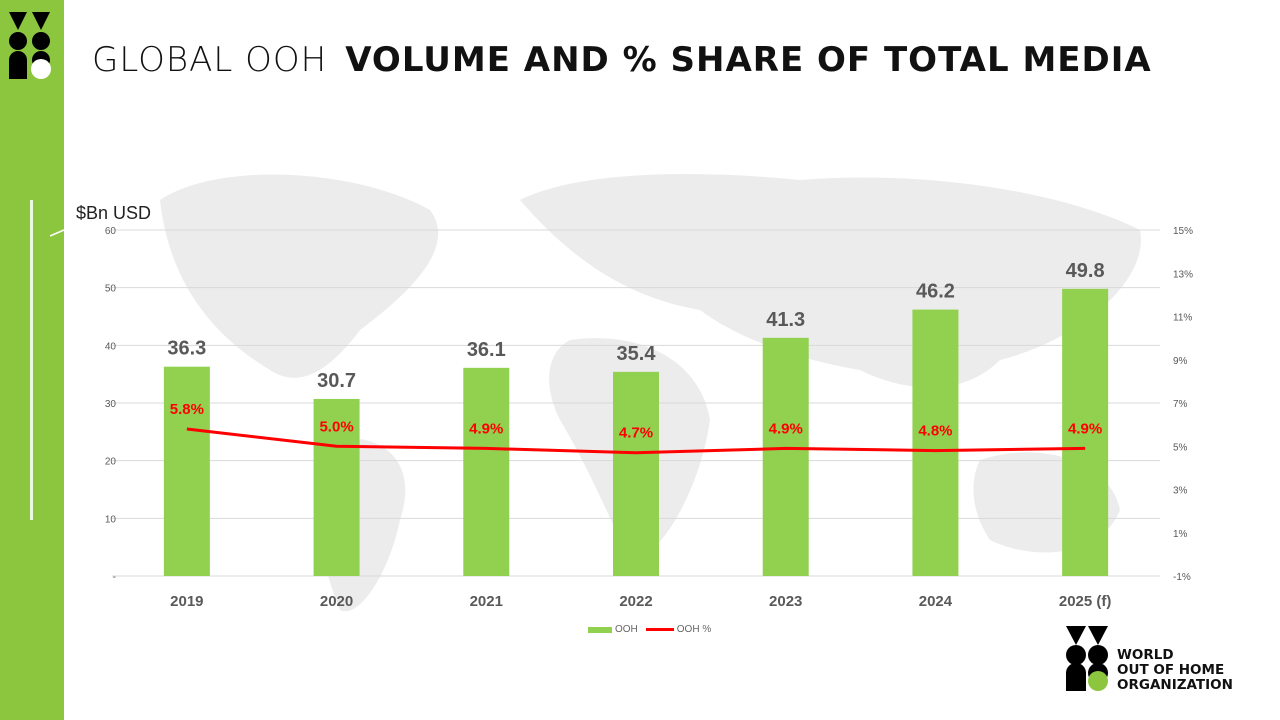 The width and height of the screenshot is (1280, 720). Describe the element at coordinates (336, 381) in the screenshot. I see `bar-data-label: 30.7` at that location.